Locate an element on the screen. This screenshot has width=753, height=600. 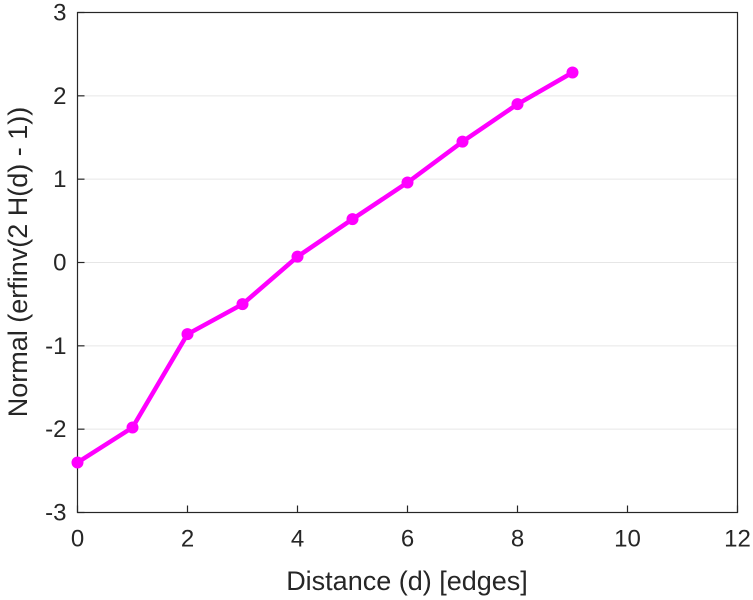
x-axis-label: Distance (d) [edges] is located at coordinates (407, 581).